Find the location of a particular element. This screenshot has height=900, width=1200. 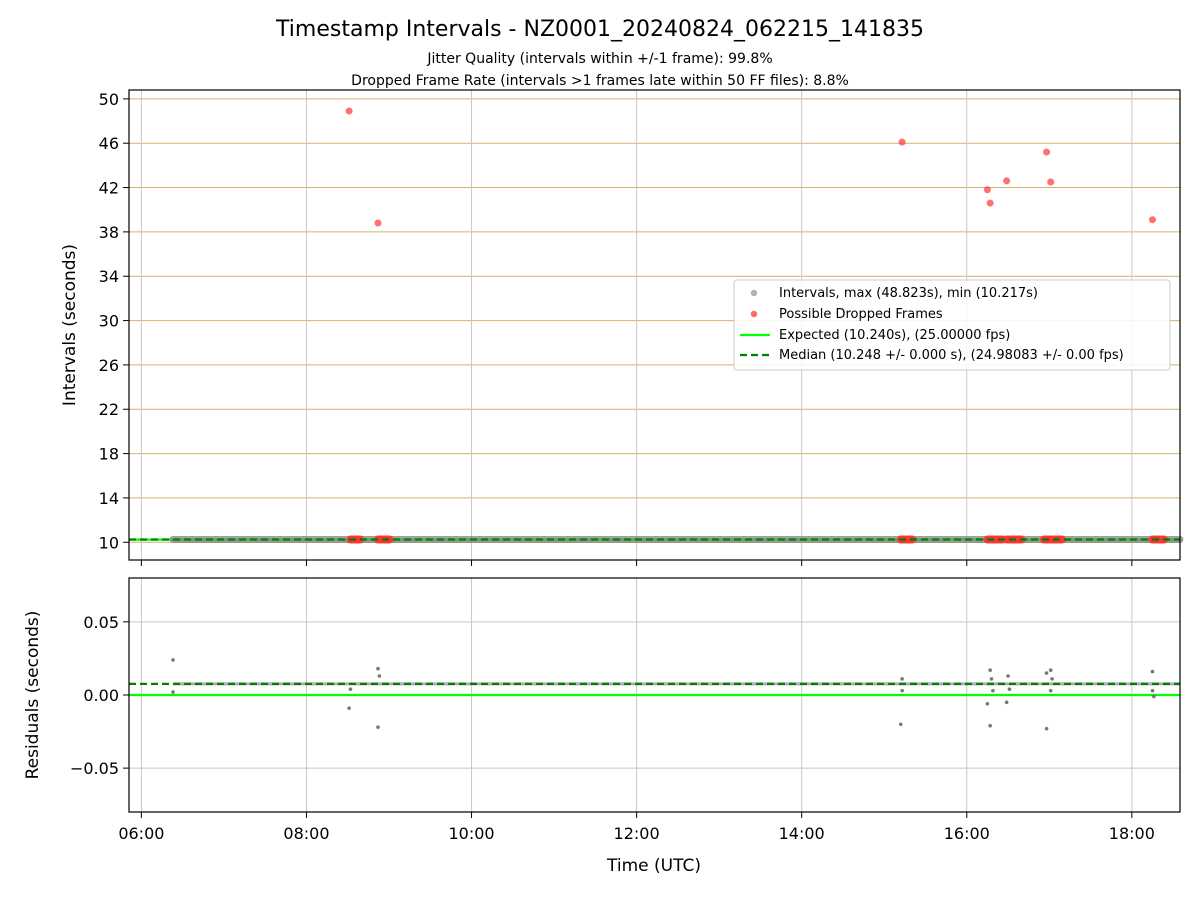

residuals-y-tick-label: 0.05 is located at coordinates (101, 622).